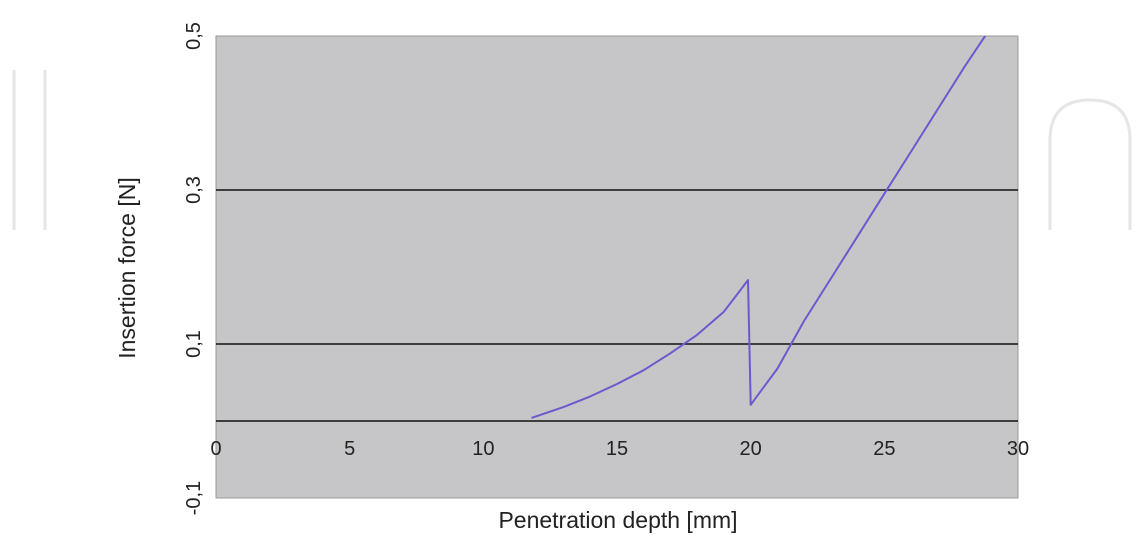 Image resolution: width=1140 pixels, height=535 pixels. Describe the element at coordinates (751, 449) in the screenshot. I see `x-tick-label: 20` at that location.